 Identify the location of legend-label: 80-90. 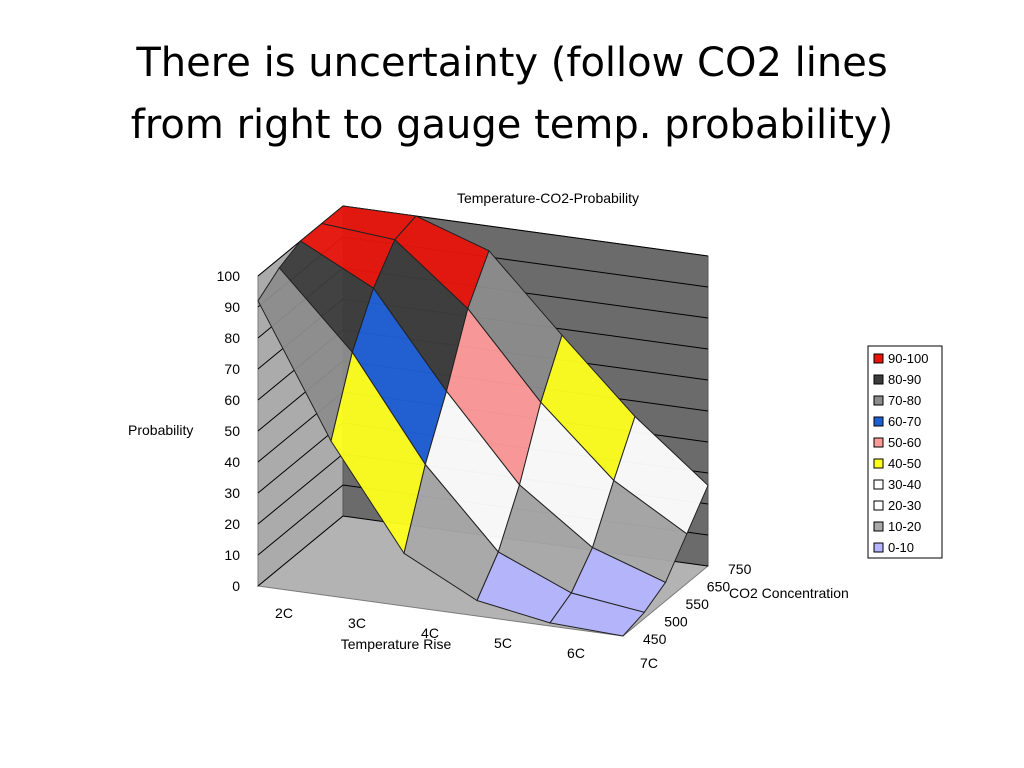
(904, 379).